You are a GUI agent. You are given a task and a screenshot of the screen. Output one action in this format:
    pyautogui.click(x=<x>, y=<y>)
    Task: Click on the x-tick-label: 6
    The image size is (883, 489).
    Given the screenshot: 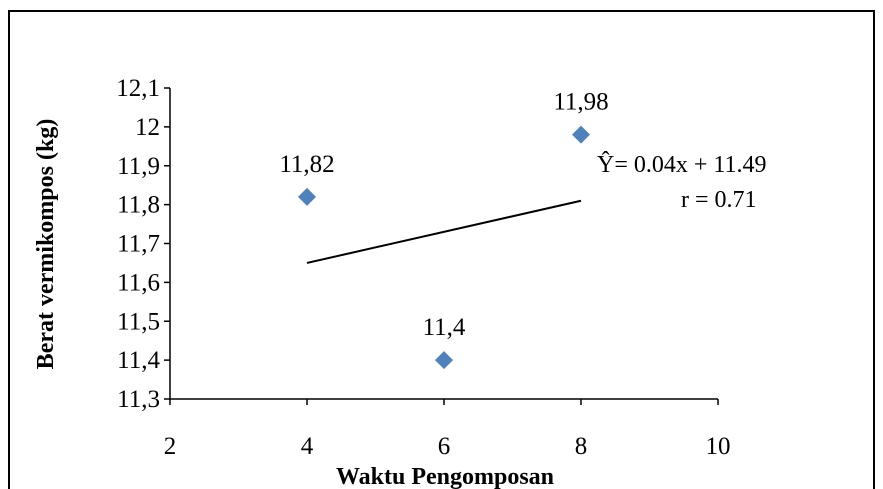 What is the action you would take?
    pyautogui.click(x=444, y=446)
    